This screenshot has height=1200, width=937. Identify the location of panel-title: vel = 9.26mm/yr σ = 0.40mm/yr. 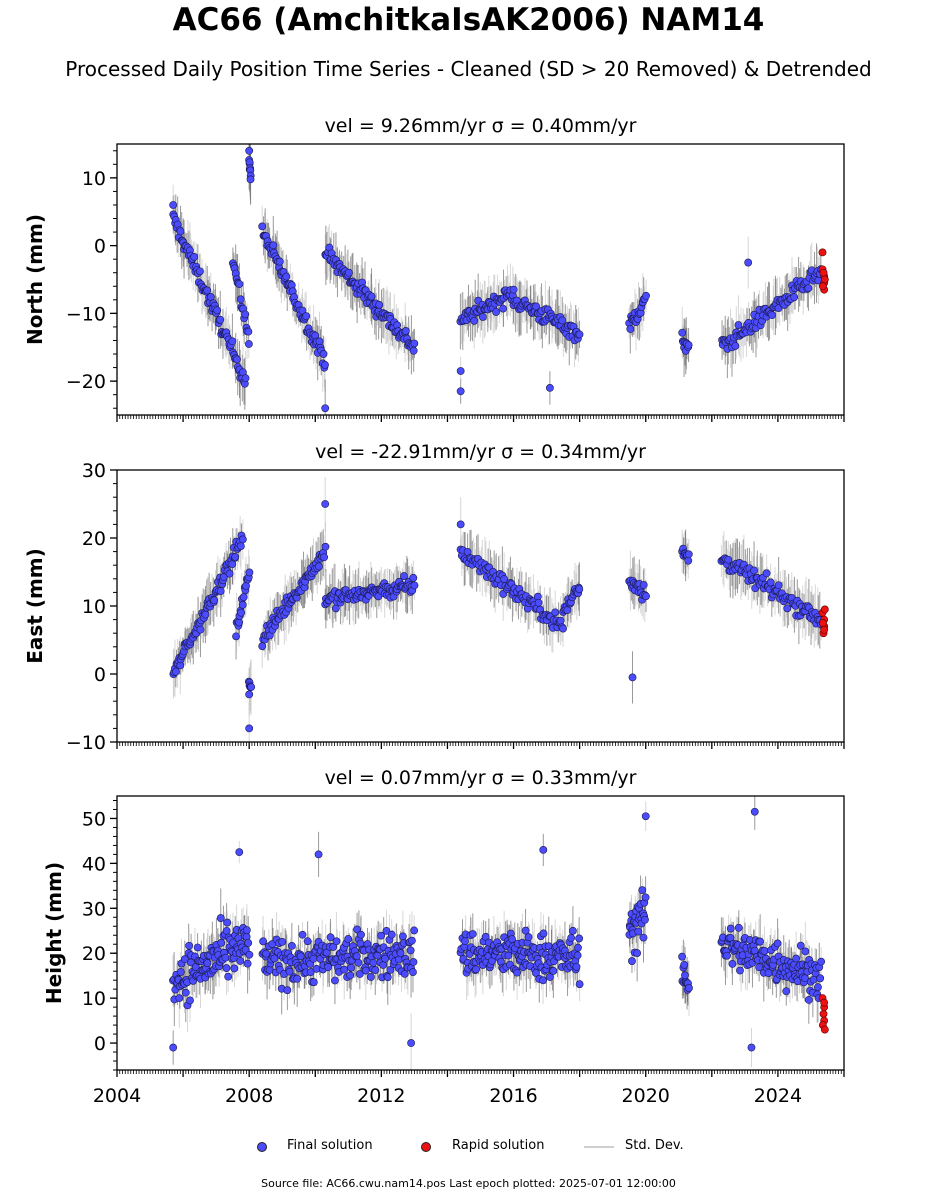
(481, 126).